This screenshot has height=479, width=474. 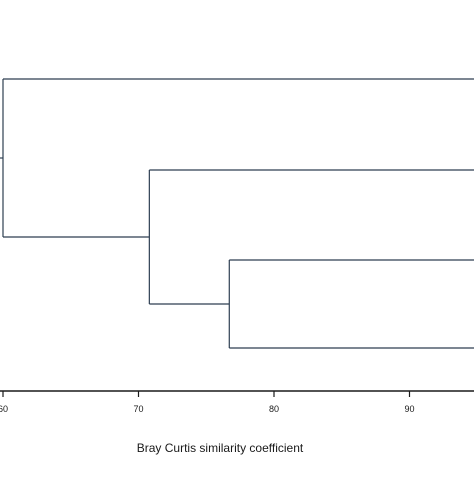 I want to click on x-tick-label-60: 60, so click(x=4, y=409).